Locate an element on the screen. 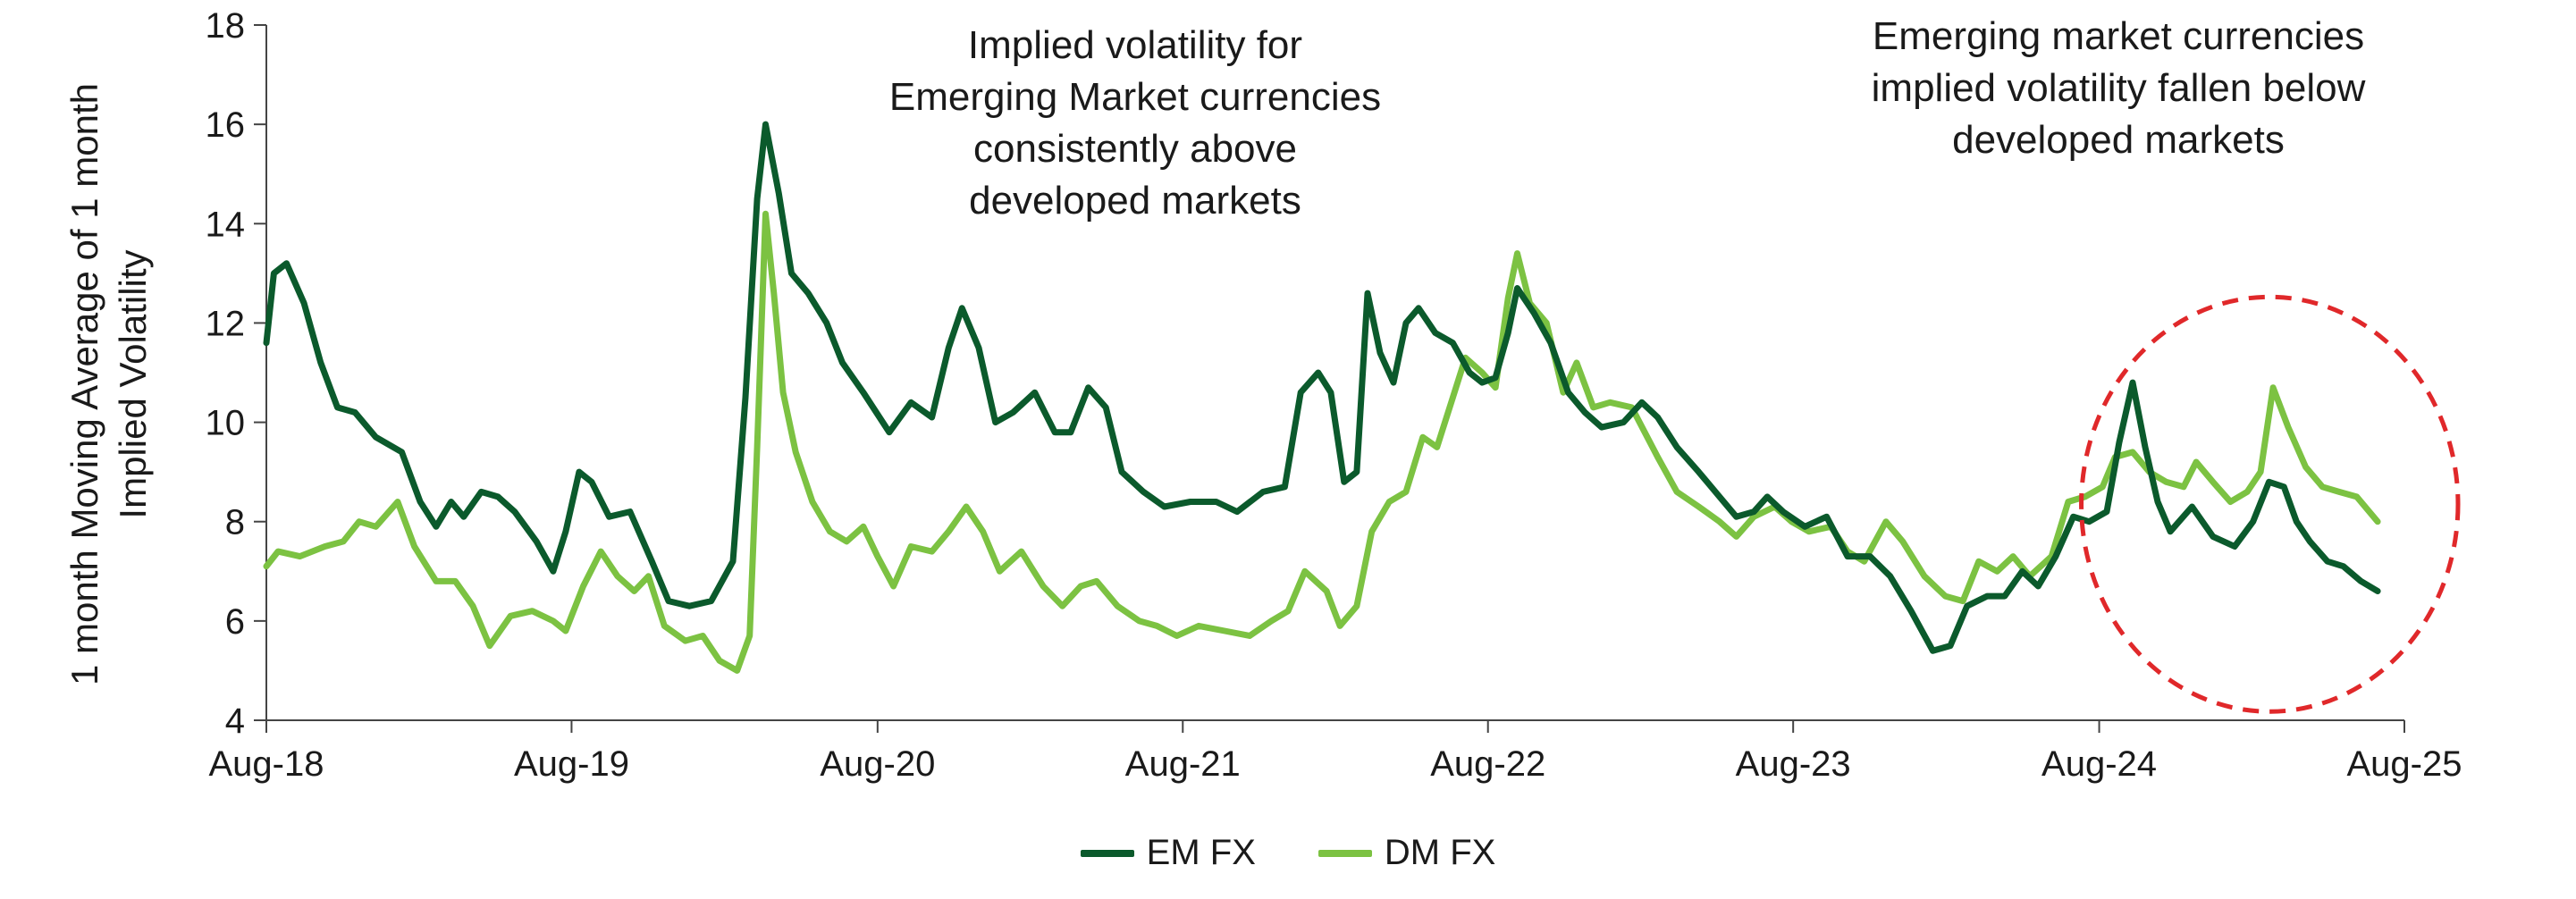 The image size is (2576, 899). x-tick-label: Aug-21 is located at coordinates (1183, 764).